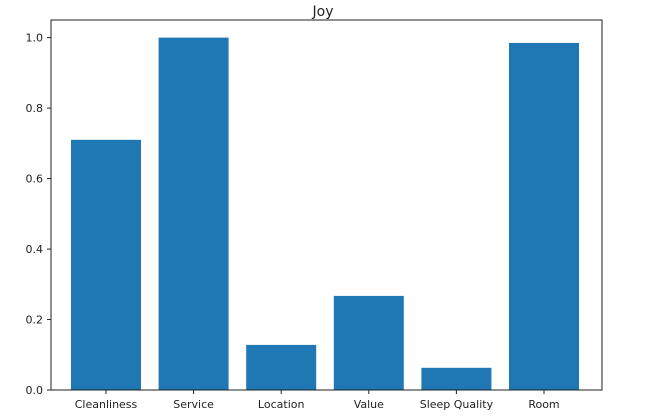 The image size is (658, 420). I want to click on y-tick-label: 0.6, so click(35, 179).